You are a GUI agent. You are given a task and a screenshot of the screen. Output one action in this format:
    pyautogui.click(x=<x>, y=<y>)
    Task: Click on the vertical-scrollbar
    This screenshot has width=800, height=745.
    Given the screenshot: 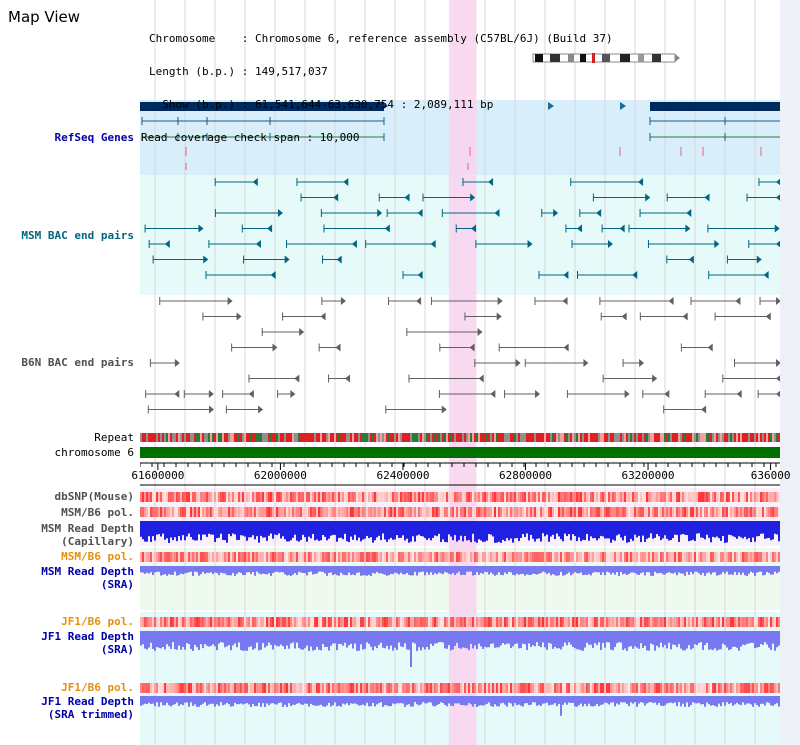 What is the action you would take?
    pyautogui.click(x=790, y=372)
    